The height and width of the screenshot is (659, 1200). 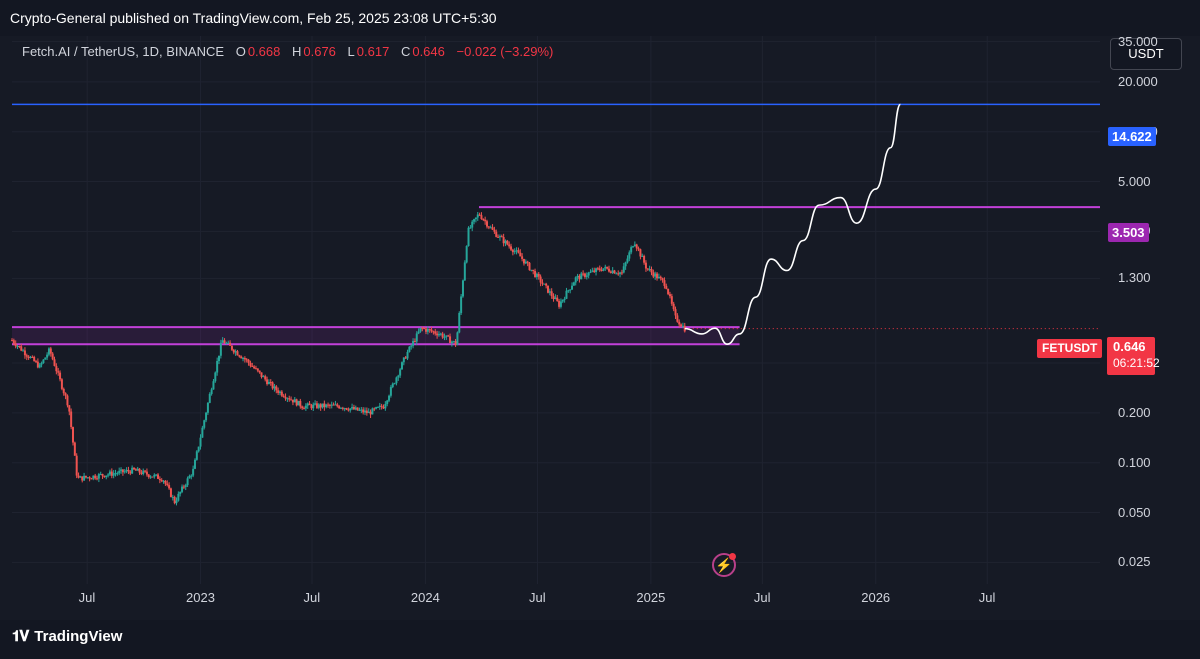 What do you see at coordinates (724, 565) in the screenshot?
I see `flash-icon: ⚡` at bounding box center [724, 565].